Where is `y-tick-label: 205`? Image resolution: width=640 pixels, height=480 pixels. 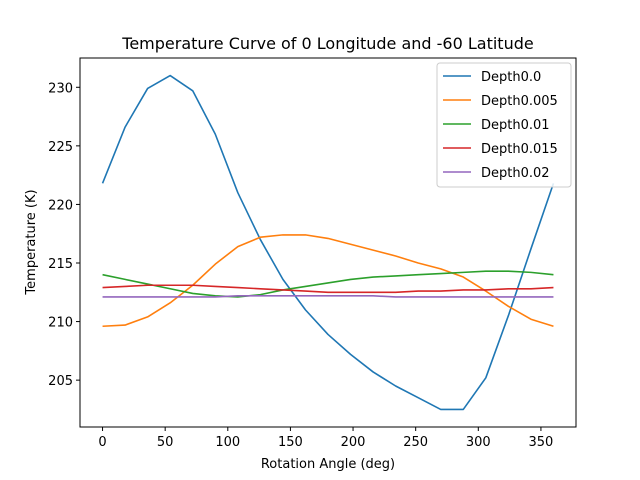
y-tick-label: 205 is located at coordinates (60, 381).